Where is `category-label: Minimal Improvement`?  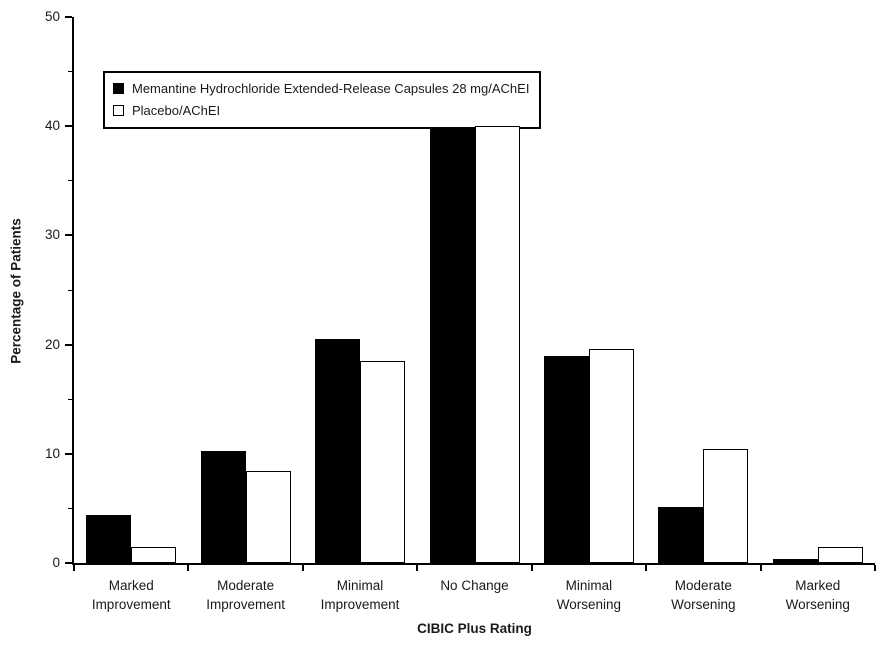 category-label: Minimal Improvement is located at coordinates (360, 595).